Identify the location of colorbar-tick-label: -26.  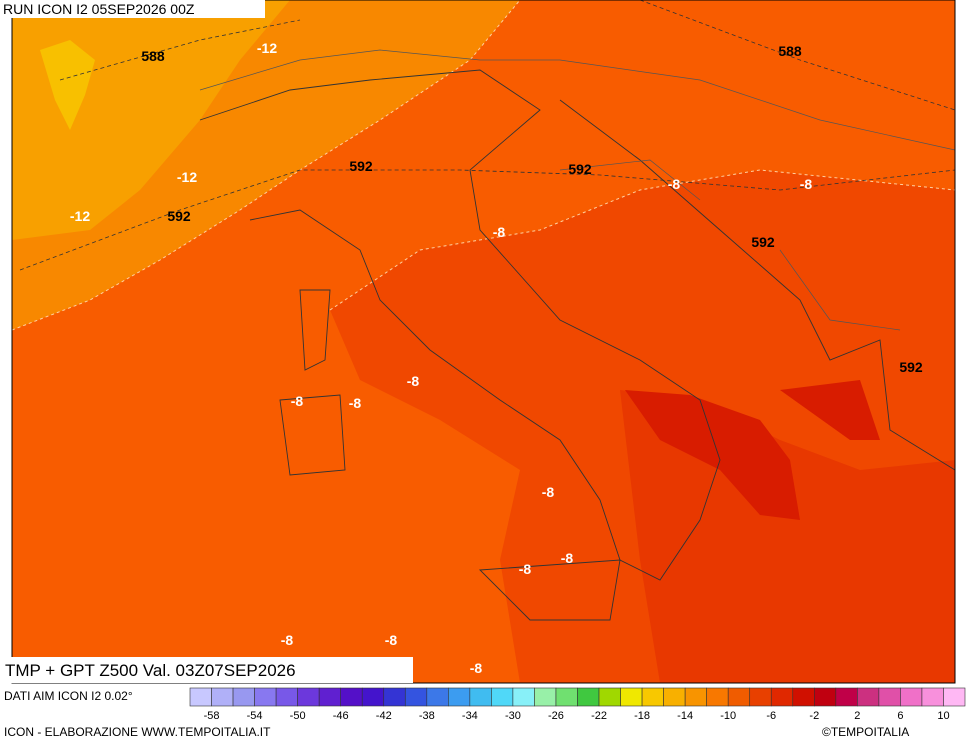
(556, 716).